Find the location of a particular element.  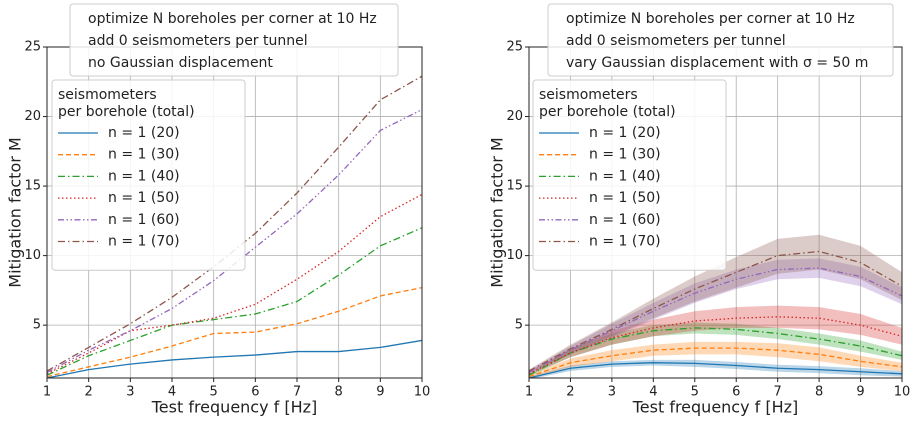

plot-area is located at coordinates (715, 306).